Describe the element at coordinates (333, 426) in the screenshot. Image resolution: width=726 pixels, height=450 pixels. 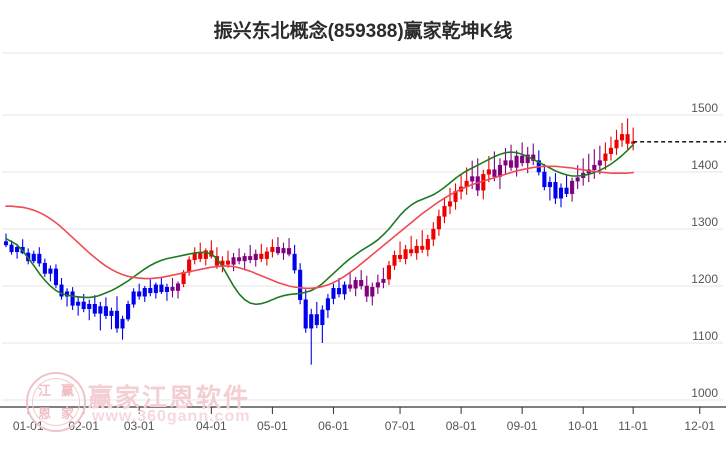
I see `x-axis-tick-label: 06-01` at that location.